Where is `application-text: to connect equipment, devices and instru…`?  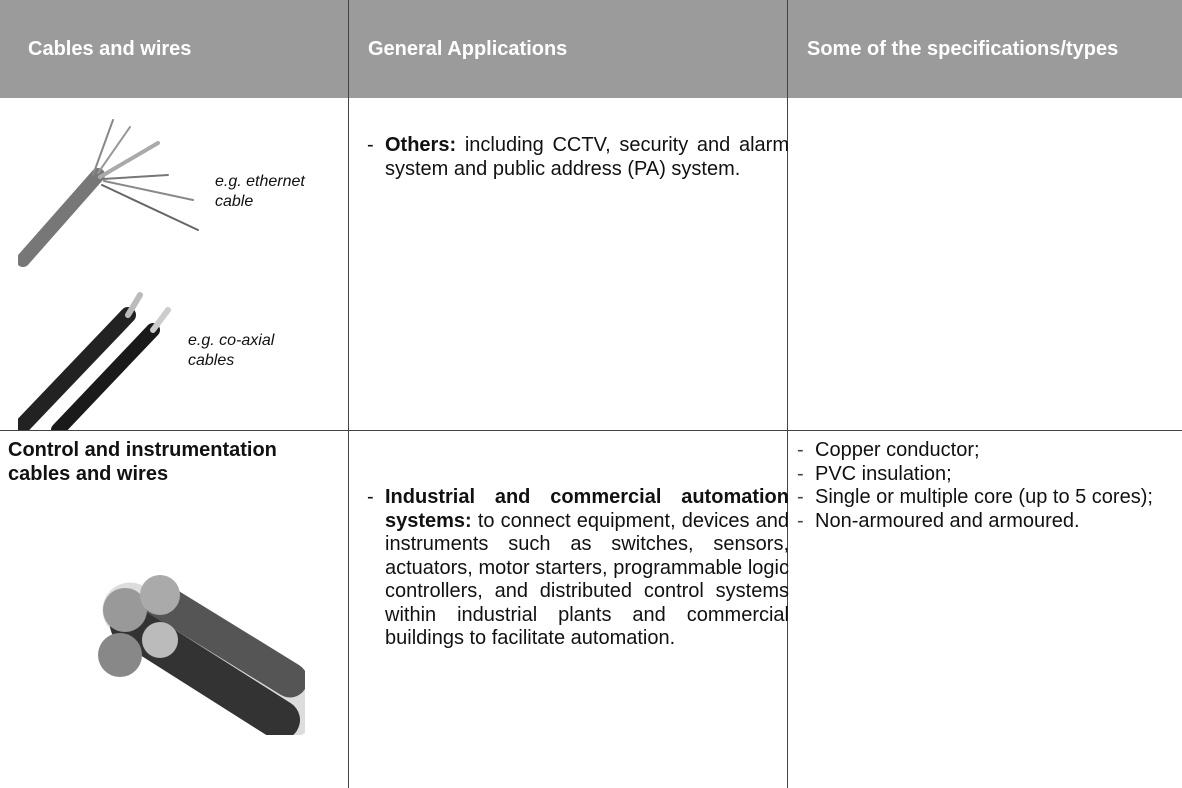 application-text: to connect equipment, devices and instru… is located at coordinates (587, 579).